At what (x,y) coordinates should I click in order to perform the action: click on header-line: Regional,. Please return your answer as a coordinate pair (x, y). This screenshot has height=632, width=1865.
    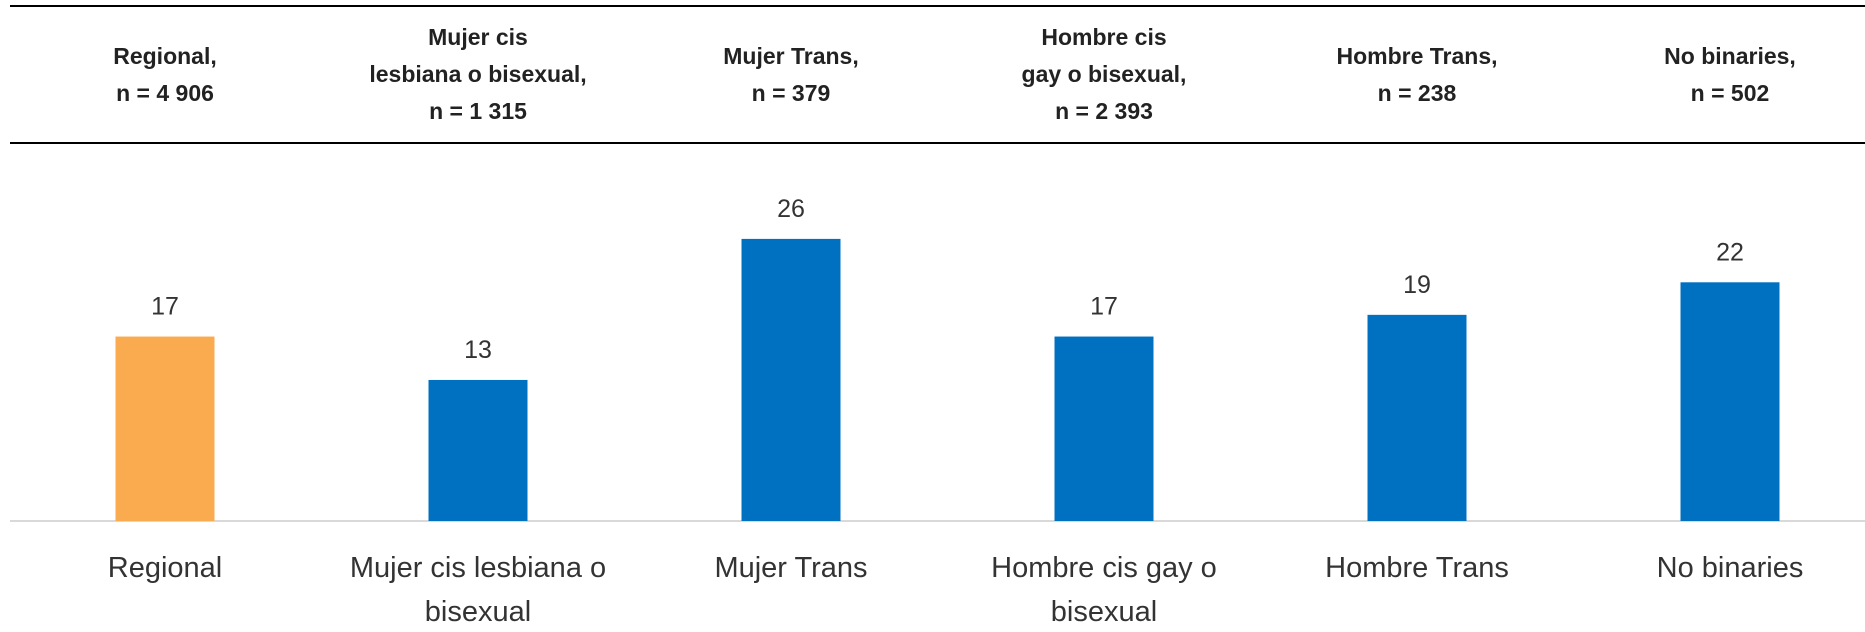
    Looking at the image, I should click on (165, 55).